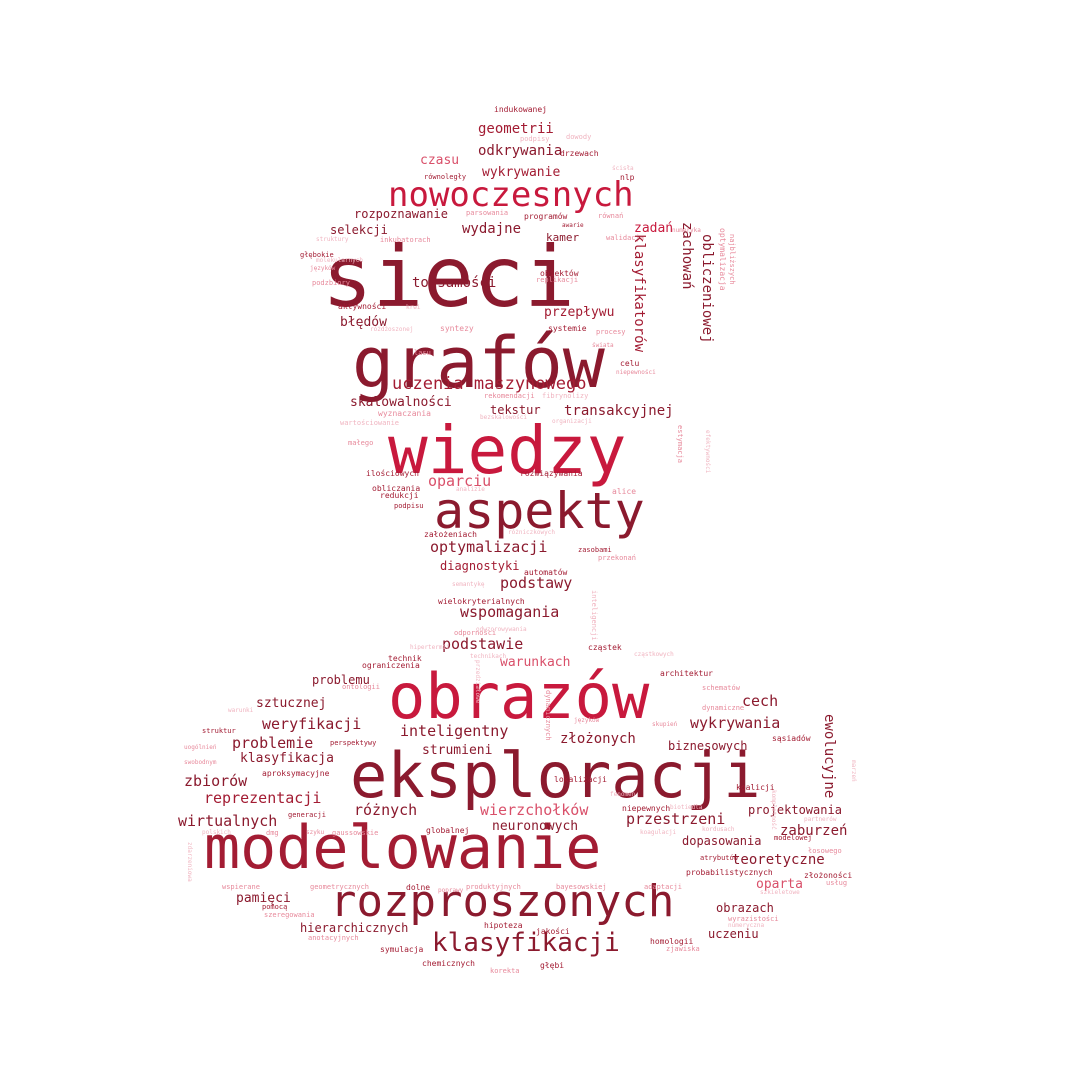 Image resolution: width=1080 pixels, height=1080 pixels. Describe the element at coordinates (454, 283) in the screenshot. I see `cloud-word: tożsamości` at that location.